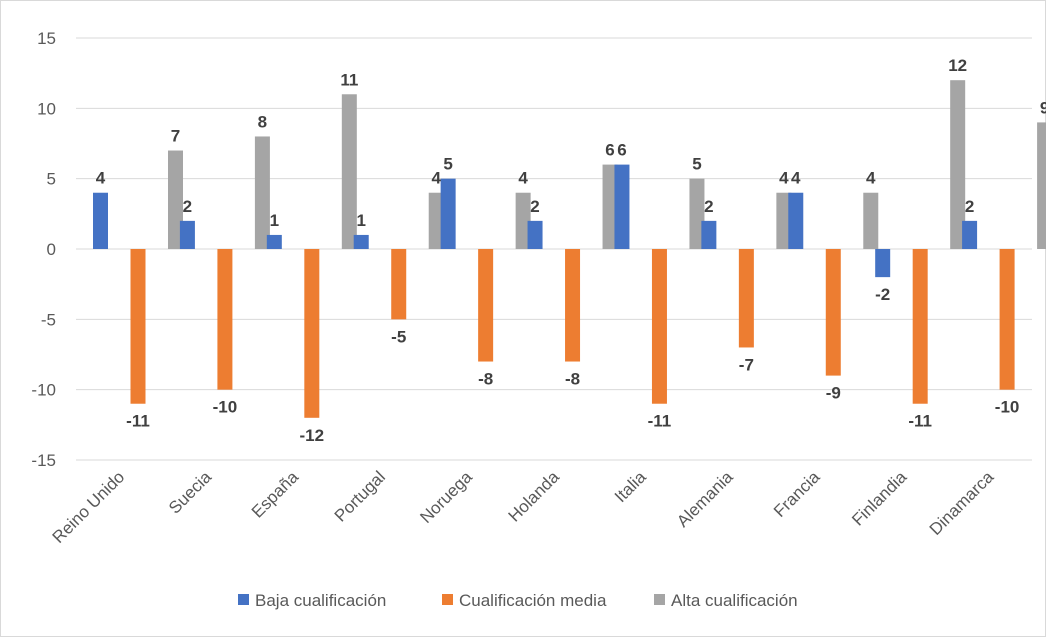 The width and height of the screenshot is (1046, 637). What do you see at coordinates (398, 336) in the screenshot?
I see `data-label: -5` at bounding box center [398, 336].